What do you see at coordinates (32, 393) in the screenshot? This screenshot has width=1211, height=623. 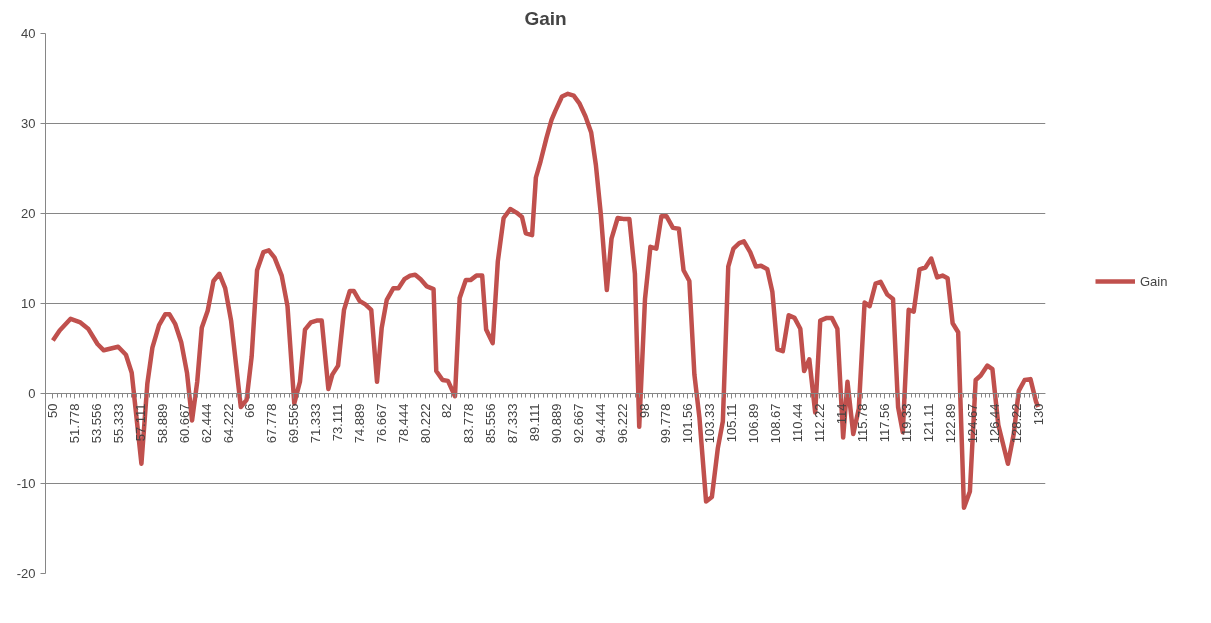 I see `y-tick-label: 0` at bounding box center [32, 393].